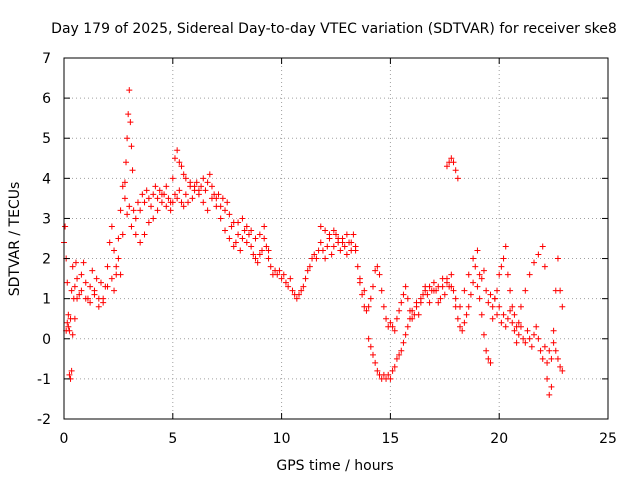  What do you see at coordinates (46, 260) in the screenshot?
I see `y-tick-label: 2` at bounding box center [46, 260].